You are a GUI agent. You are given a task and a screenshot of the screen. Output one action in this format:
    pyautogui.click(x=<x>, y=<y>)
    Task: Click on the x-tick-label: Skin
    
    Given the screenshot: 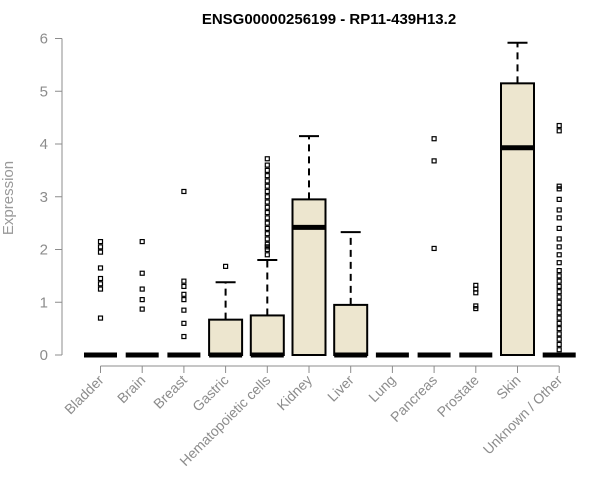 What is the action you would take?
    pyautogui.click(x=508, y=387)
    